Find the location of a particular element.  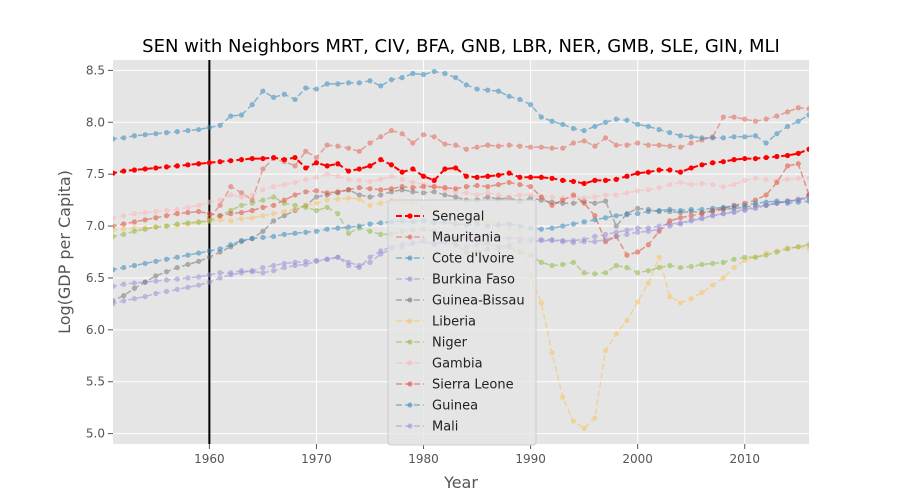

y-axis-label: Log(GDP per Capita) is located at coordinates (64, 252).